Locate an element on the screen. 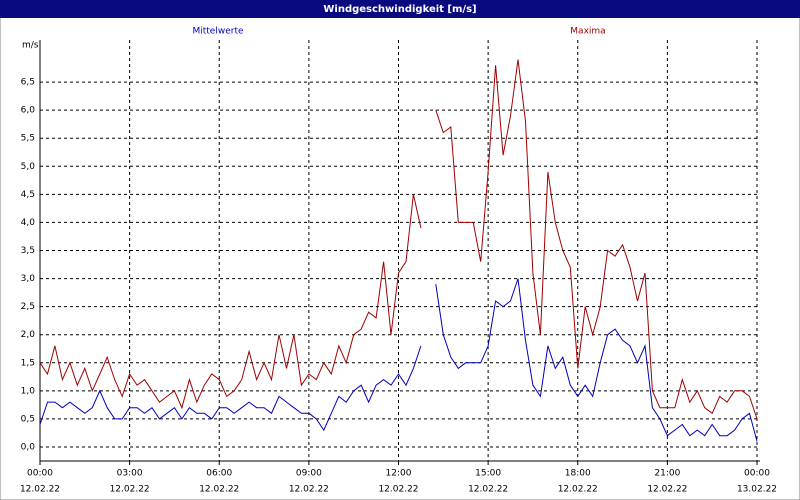 The width and height of the screenshot is (800, 500). x-tick-label: 18:00 is located at coordinates (578, 474).